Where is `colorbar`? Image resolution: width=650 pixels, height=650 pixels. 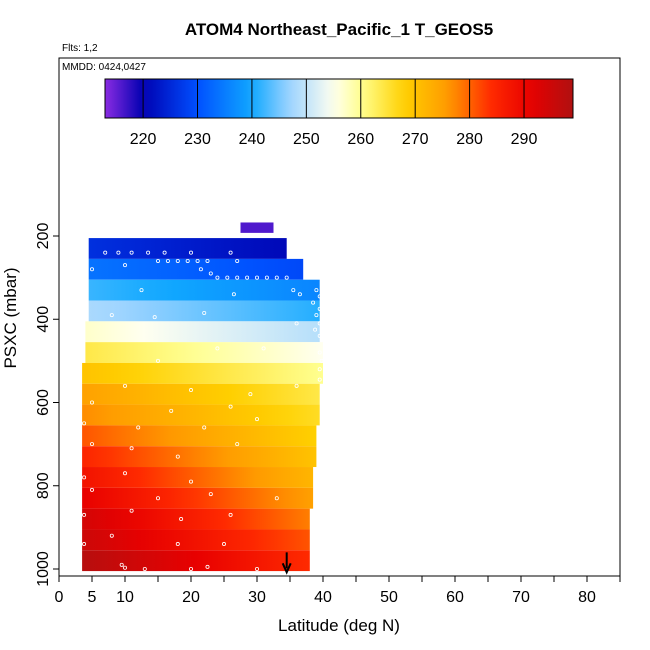 colorbar is located at coordinates (339, 98).